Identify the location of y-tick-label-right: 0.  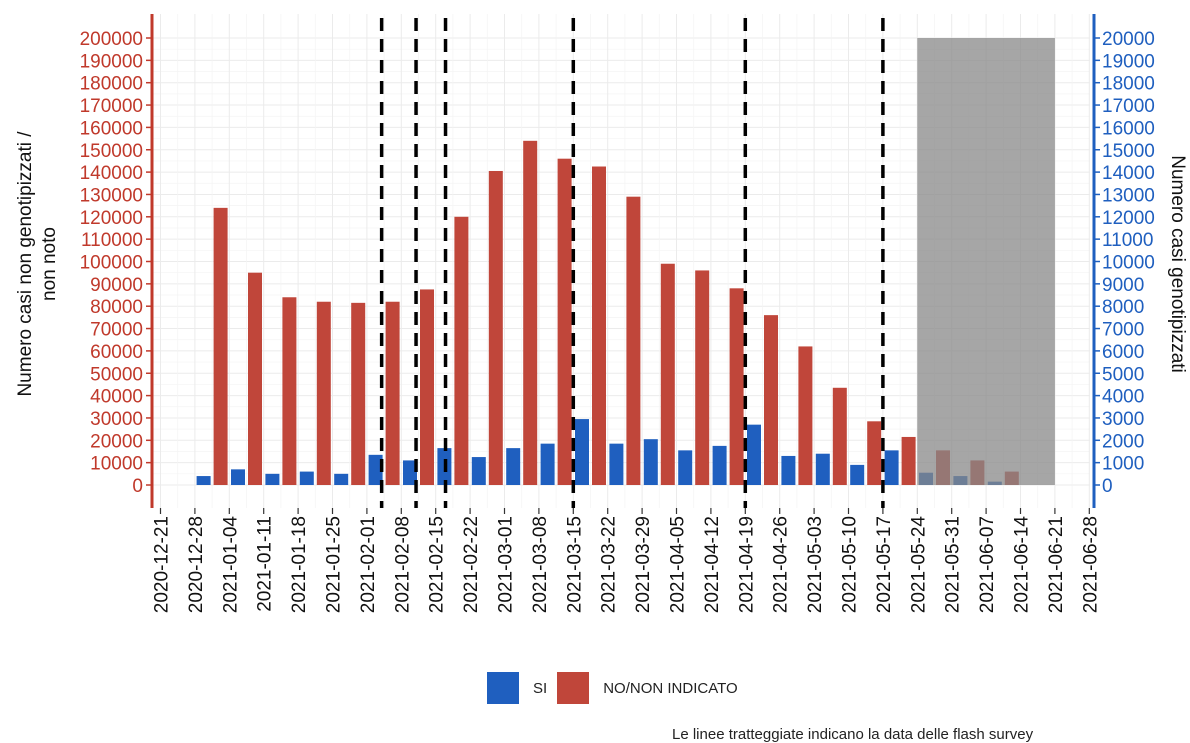
(1107, 486).